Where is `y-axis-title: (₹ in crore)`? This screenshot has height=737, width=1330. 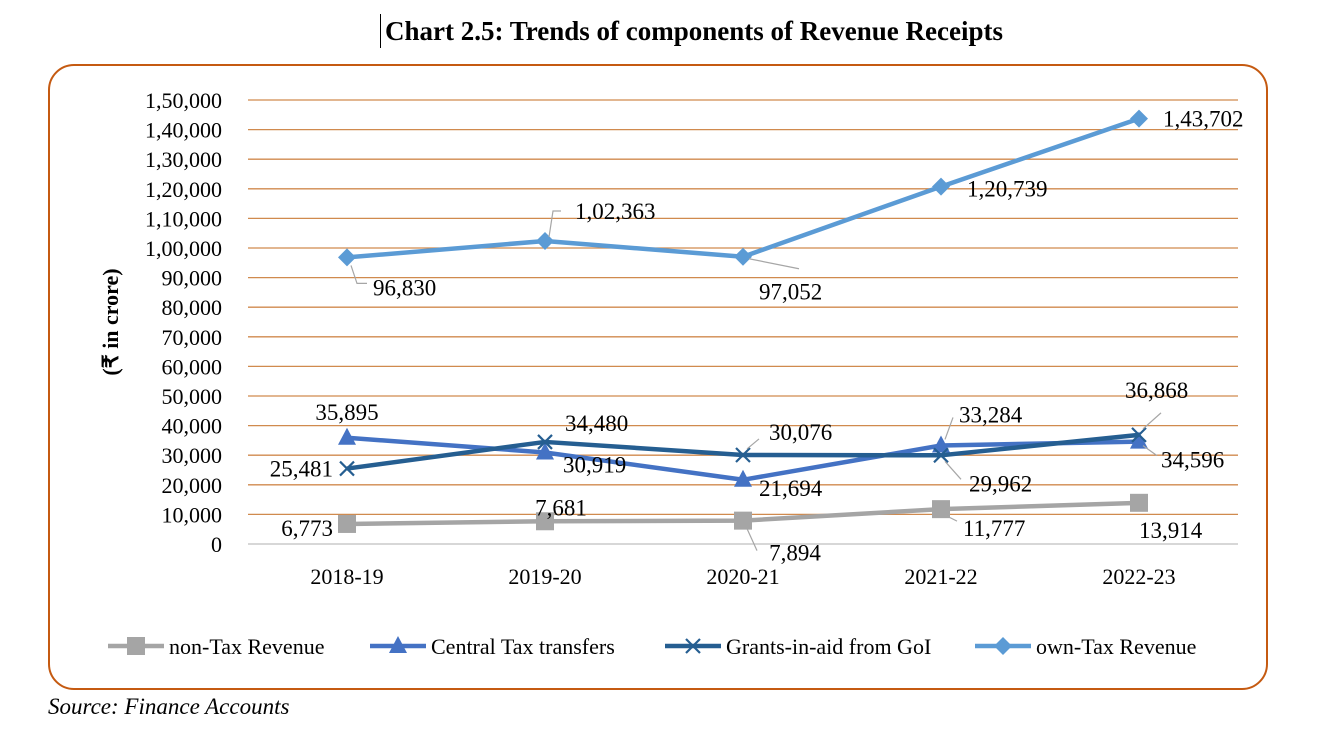 y-axis-title: (₹ in crore) is located at coordinates (110, 321).